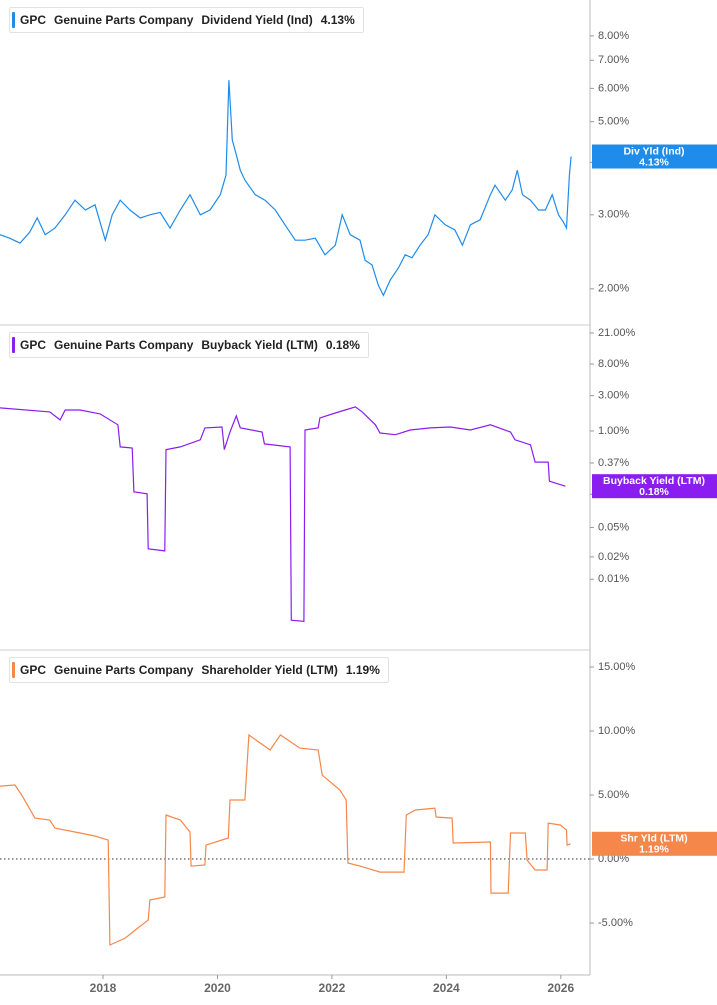  I want to click on badge-value: 0.18%, so click(654, 492).